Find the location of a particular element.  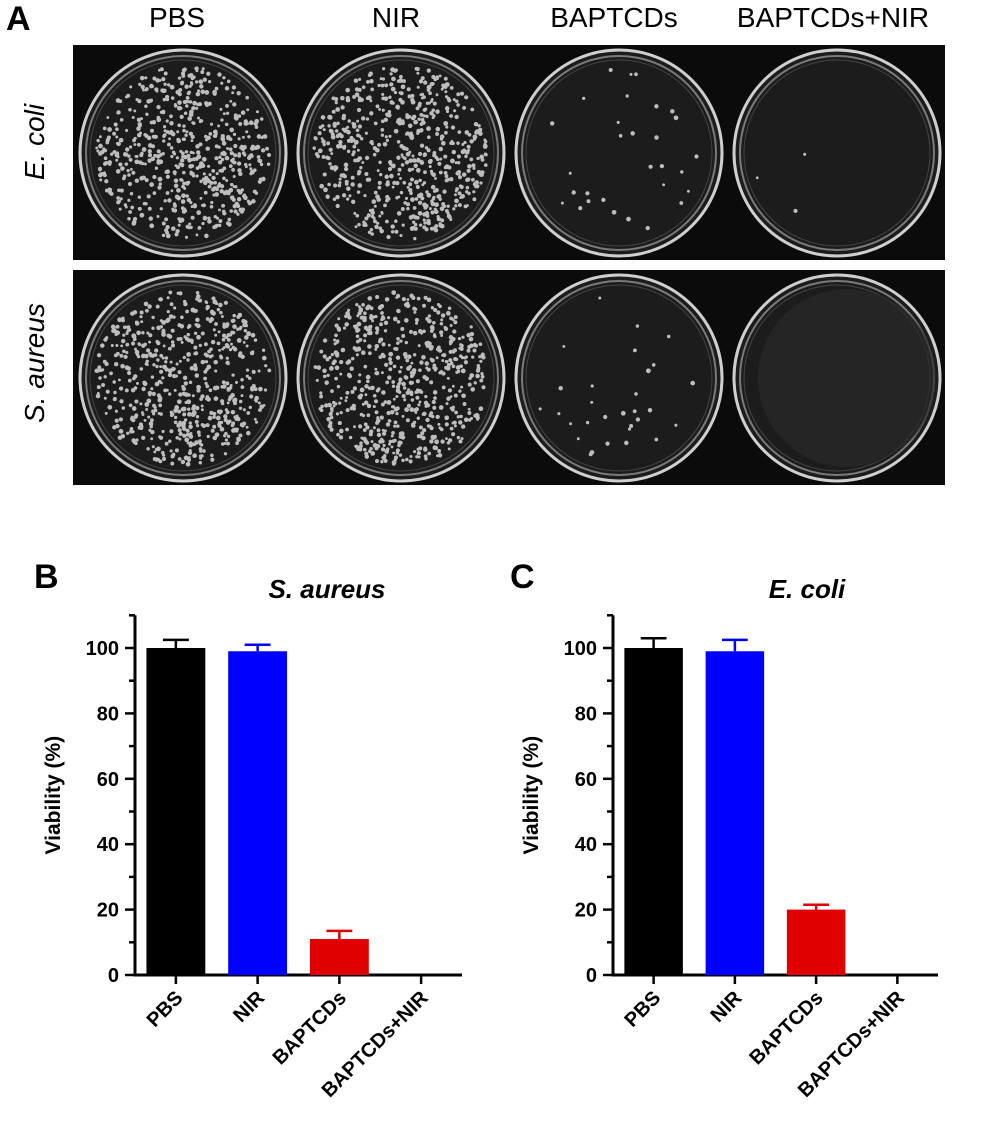

bar-pbs is located at coordinates (653, 811).